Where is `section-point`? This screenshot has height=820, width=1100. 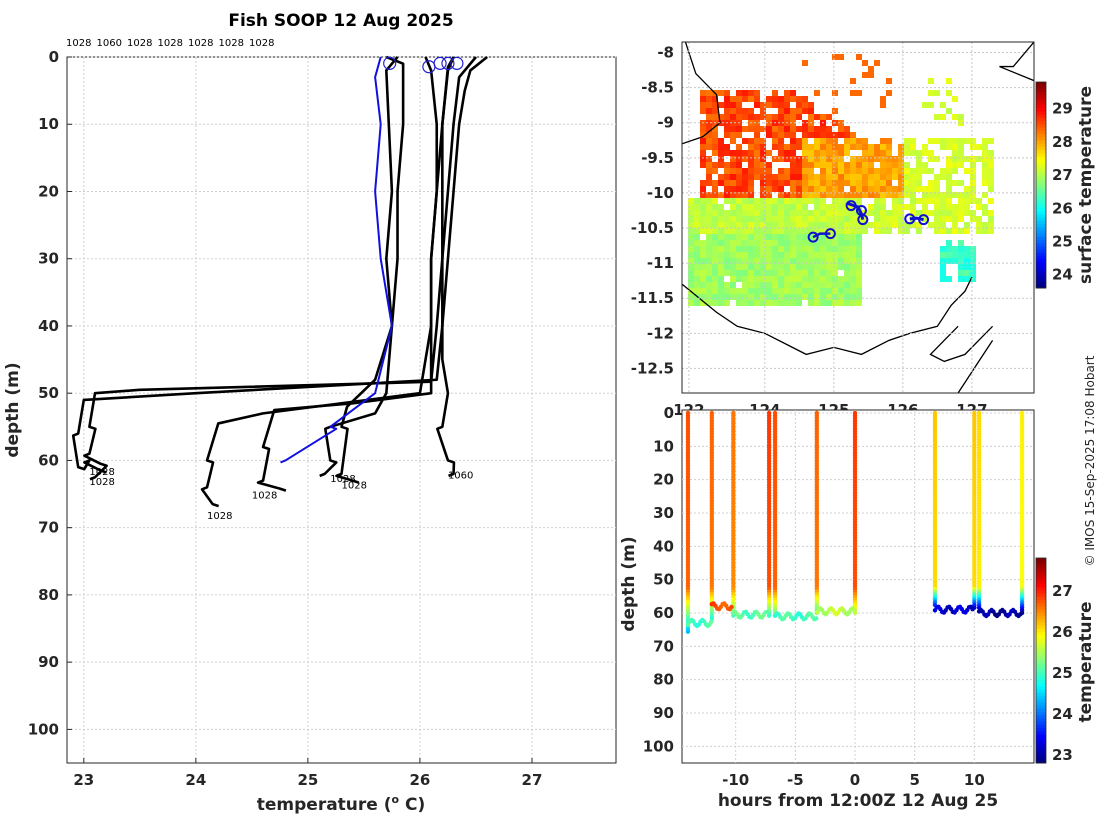 section-point is located at coordinates (711, 621).